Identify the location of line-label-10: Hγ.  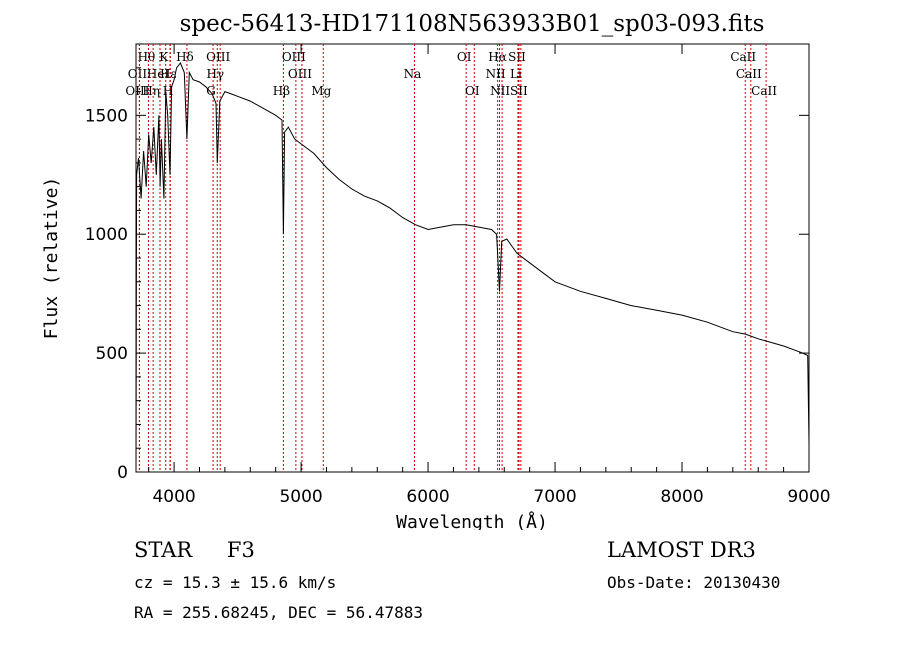
(215, 74).